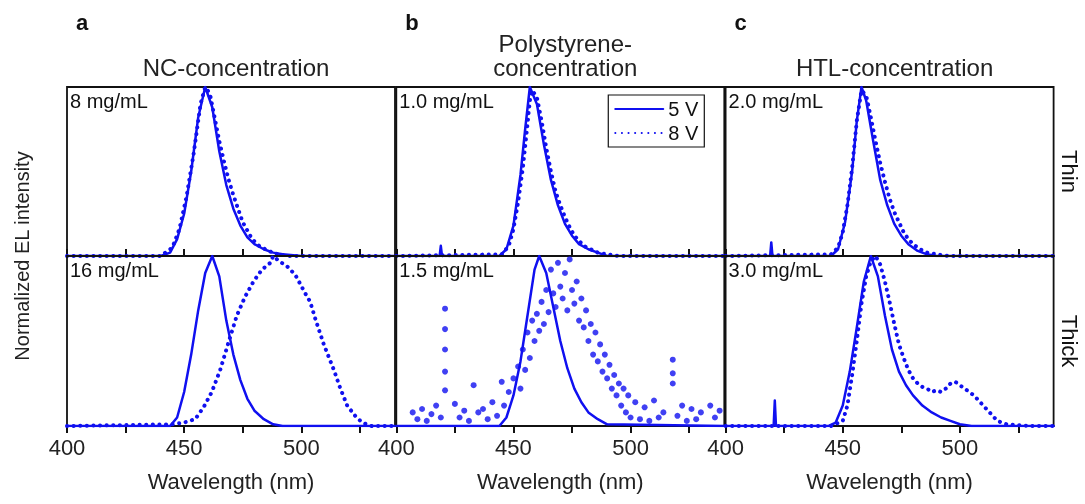 The width and height of the screenshot is (1085, 504). What do you see at coordinates (446, 270) in the screenshot?
I see `annotation: 1.5 mg/mL` at bounding box center [446, 270].